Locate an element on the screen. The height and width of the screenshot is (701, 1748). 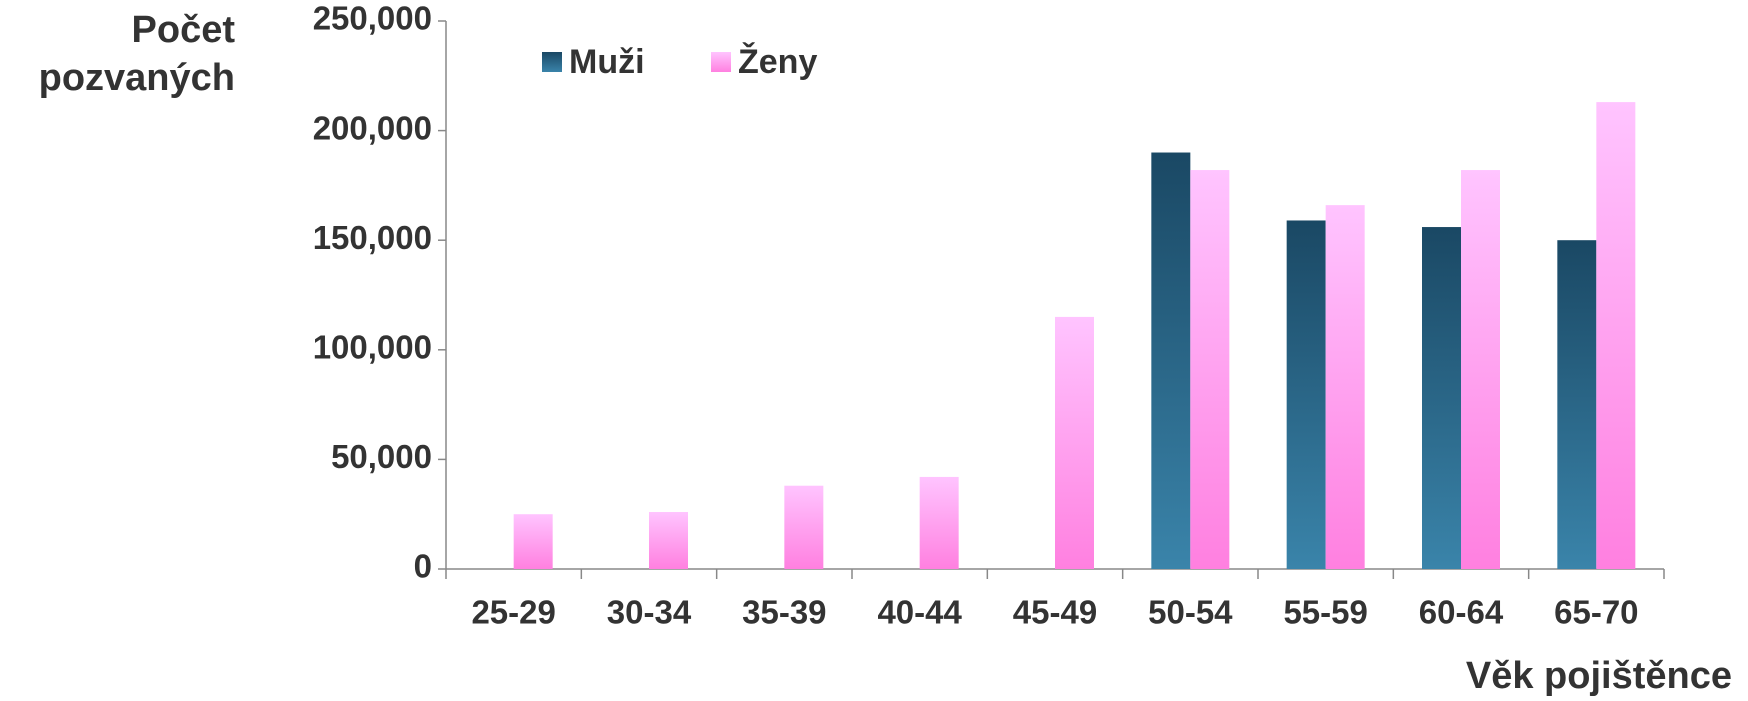
y-tick-label: 50,000 is located at coordinates (381, 456).